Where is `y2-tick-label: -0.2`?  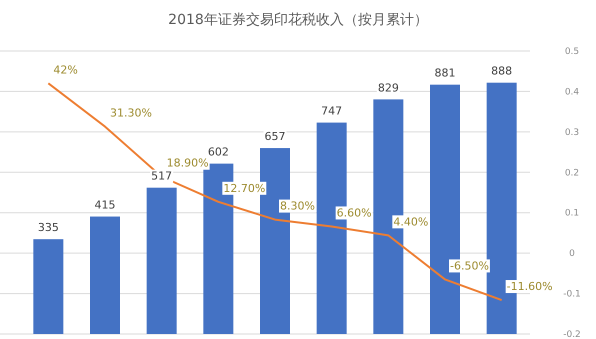
y2-tick-label: -0.2 is located at coordinates (572, 334).